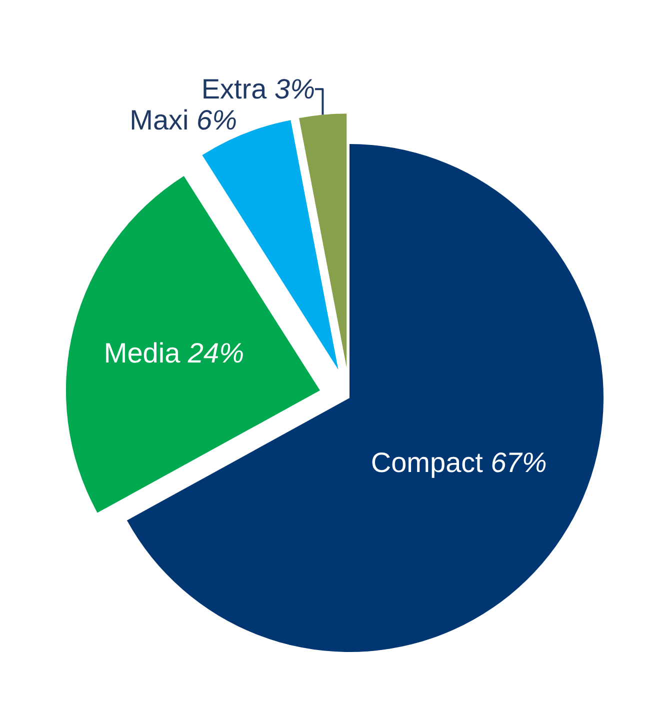  I want to click on data-label: 24%, so click(215, 352).